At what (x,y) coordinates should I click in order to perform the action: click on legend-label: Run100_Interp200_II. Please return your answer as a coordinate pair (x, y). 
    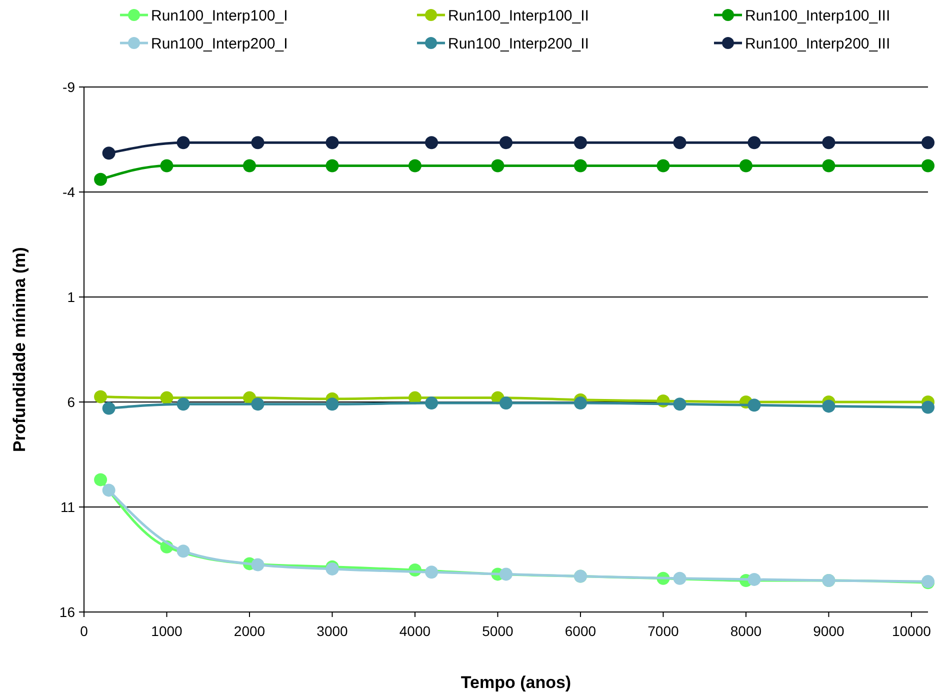
    Looking at the image, I should click on (518, 43).